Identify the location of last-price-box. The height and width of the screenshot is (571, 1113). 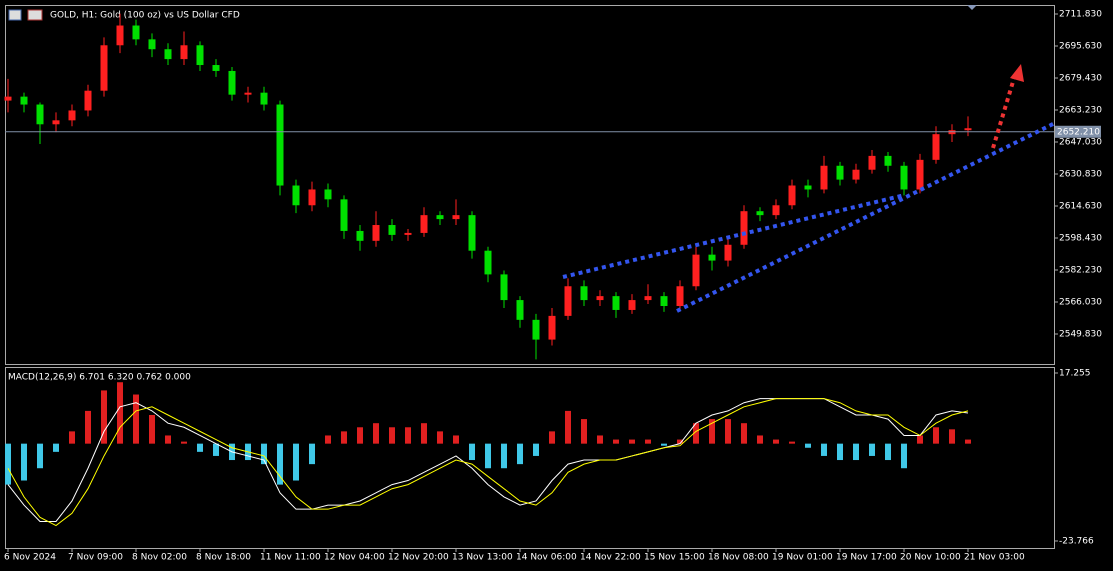
(1078, 131).